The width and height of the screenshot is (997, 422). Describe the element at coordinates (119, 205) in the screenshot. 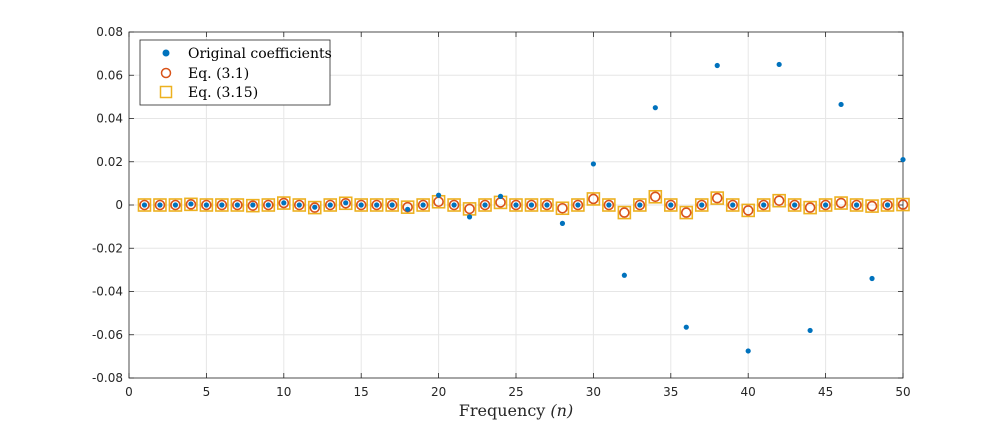

I see `y-tick-label: 0` at that location.